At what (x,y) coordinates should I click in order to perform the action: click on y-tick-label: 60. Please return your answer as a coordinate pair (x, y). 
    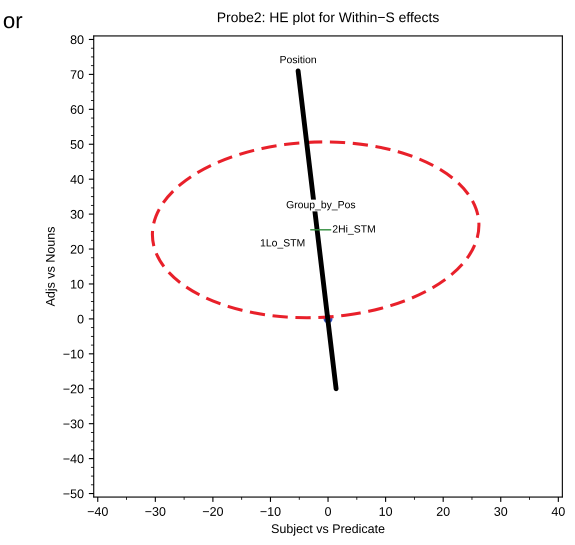
    Looking at the image, I should click on (77, 109).